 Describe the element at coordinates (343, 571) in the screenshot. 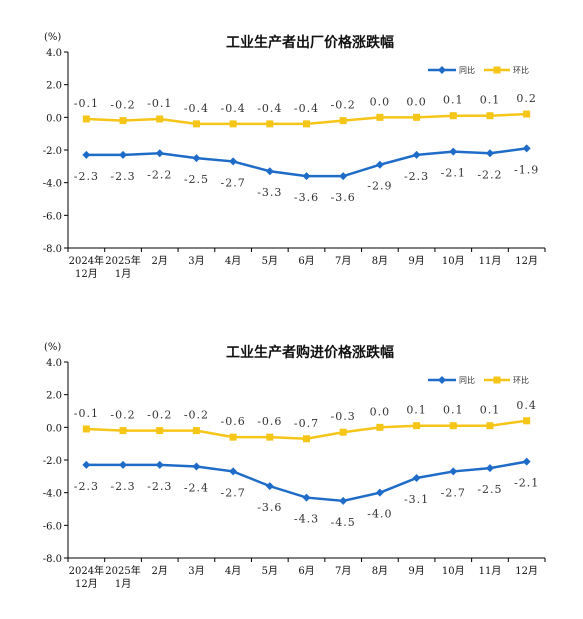

I see `x-tick-label: 7月` at that location.